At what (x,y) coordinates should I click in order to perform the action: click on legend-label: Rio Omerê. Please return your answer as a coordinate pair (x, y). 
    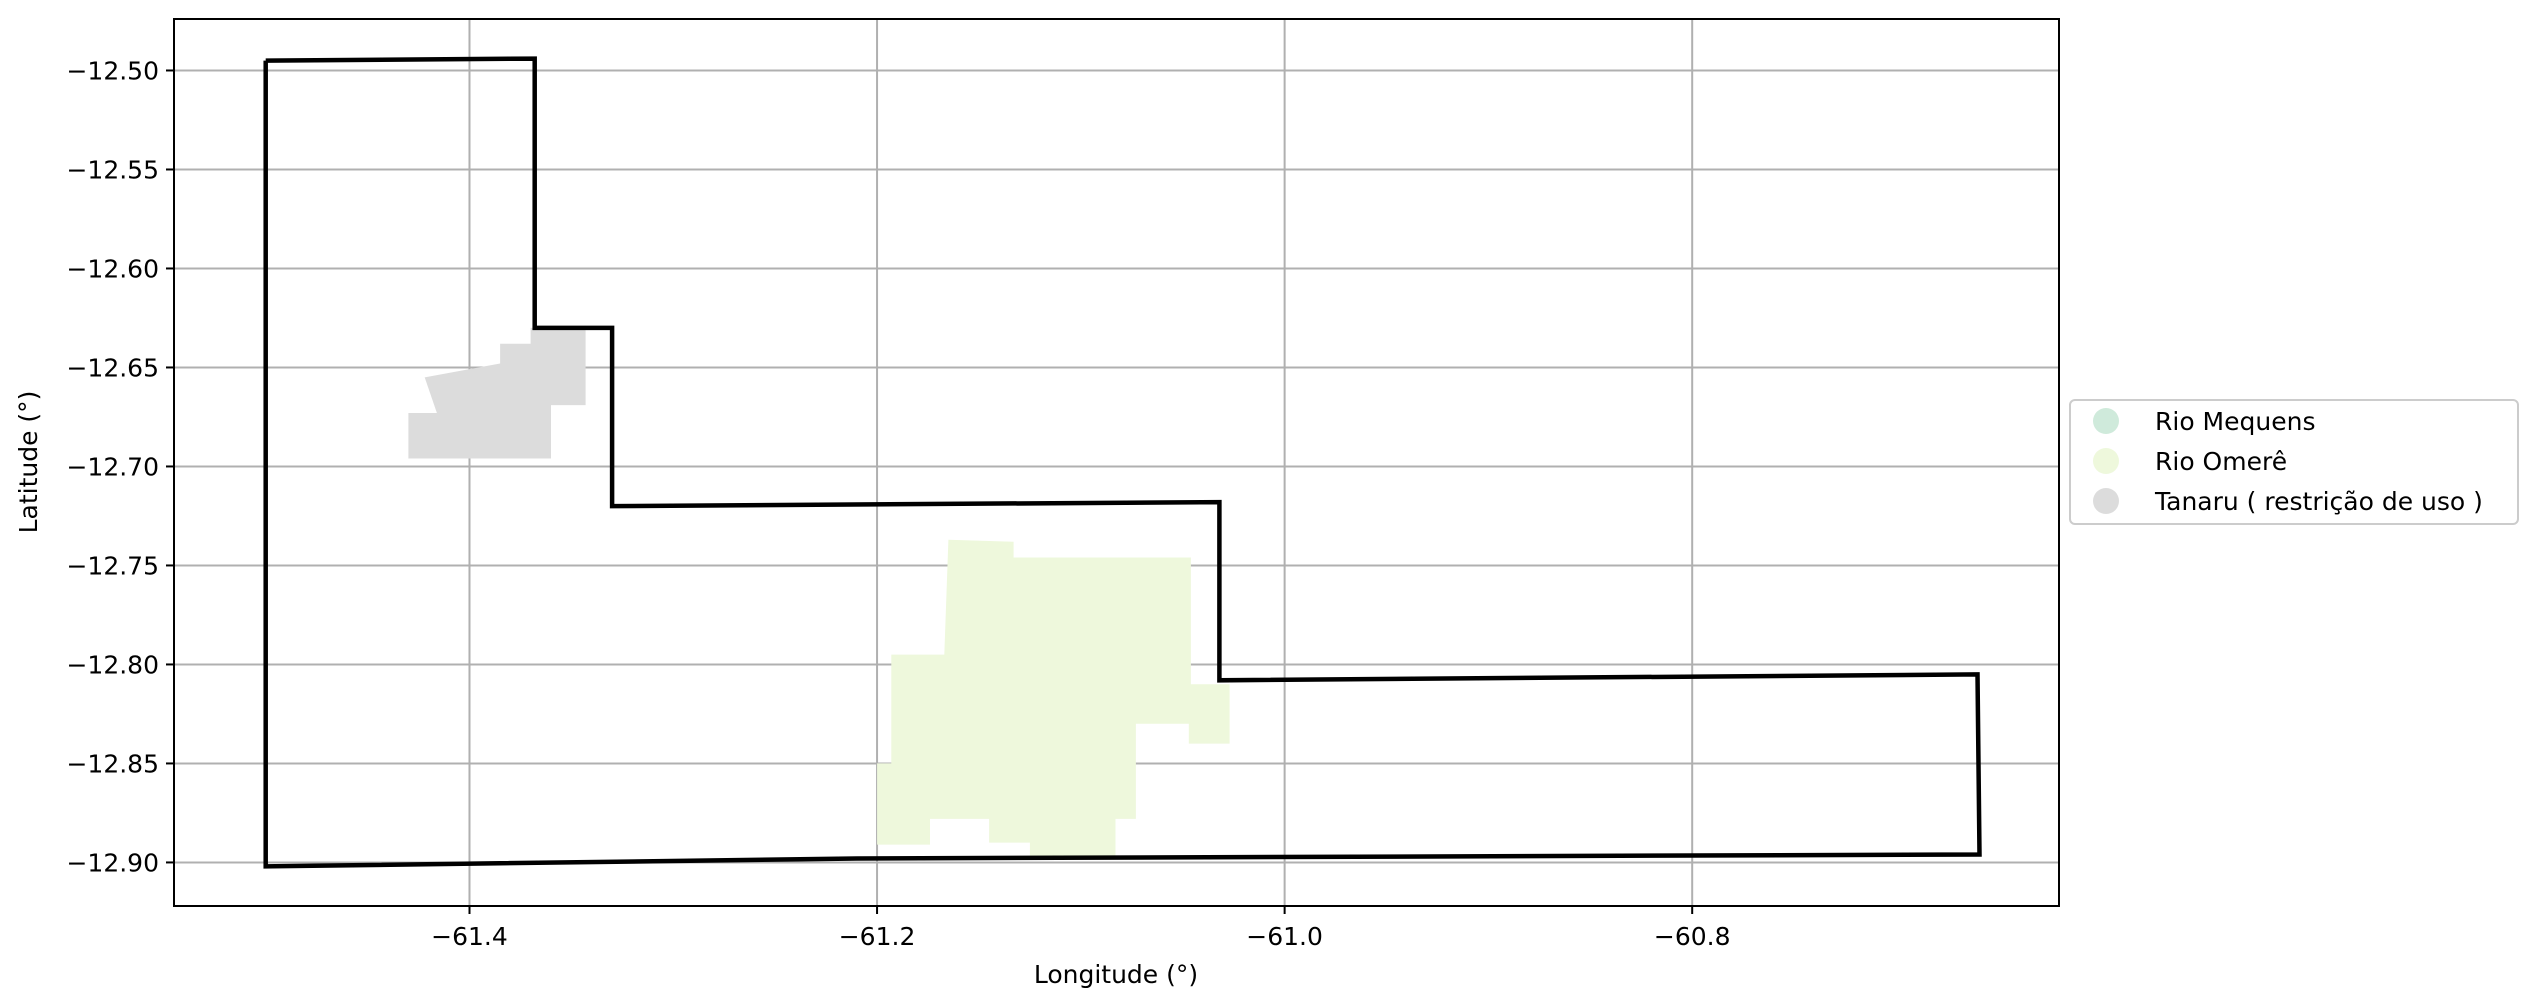
    Looking at the image, I should click on (2221, 461).